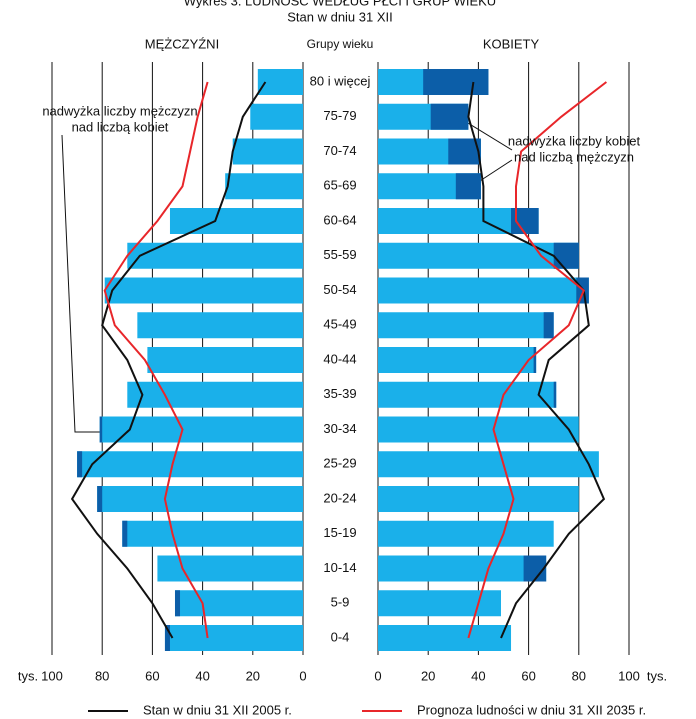 The height and width of the screenshot is (719, 696). I want to click on category-label: 15-19, so click(339, 532).